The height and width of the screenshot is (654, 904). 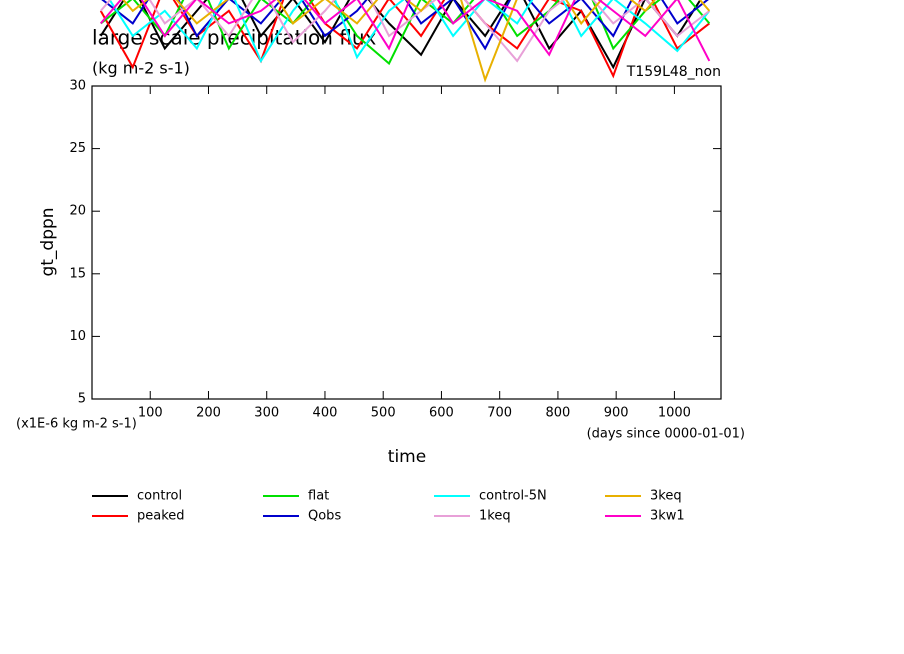 What do you see at coordinates (674, 413) in the screenshot?
I see `x-tick-label: 1000` at bounding box center [674, 413].